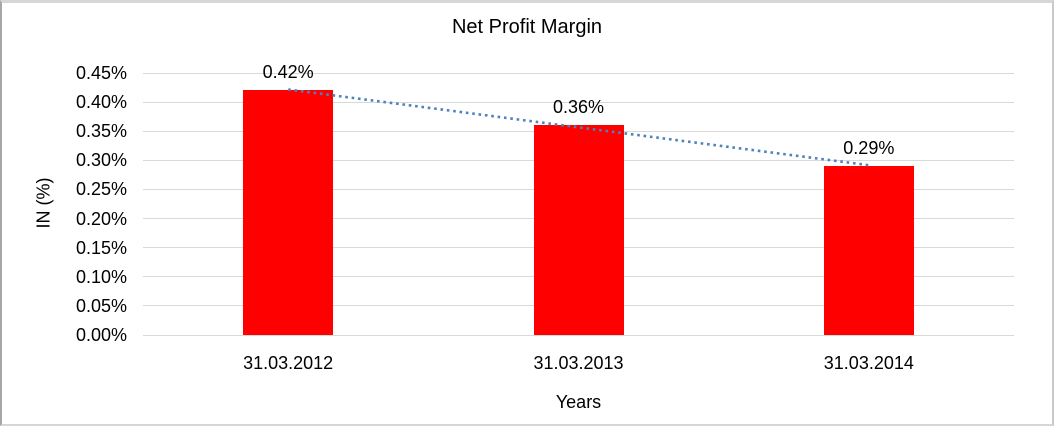  I want to click on y-tick-label: 0.15%, so click(101, 247).